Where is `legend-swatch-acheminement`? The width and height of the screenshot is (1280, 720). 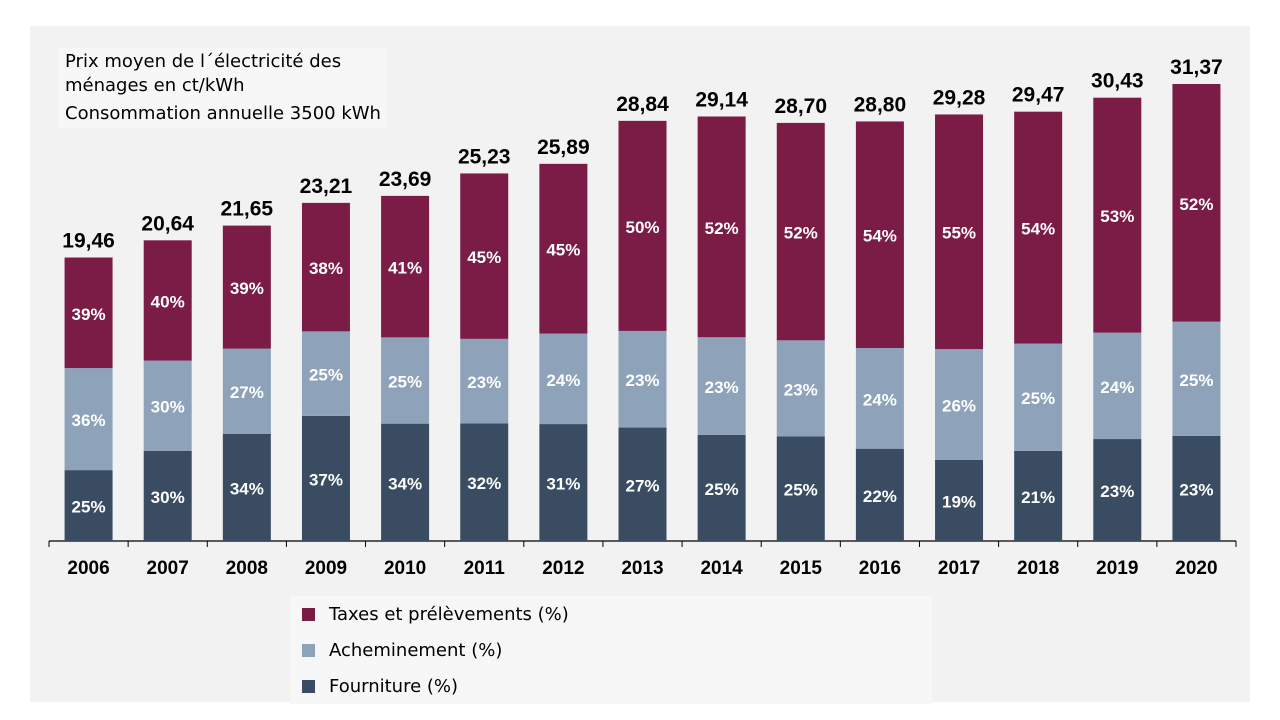 legend-swatch-acheminement is located at coordinates (308, 650).